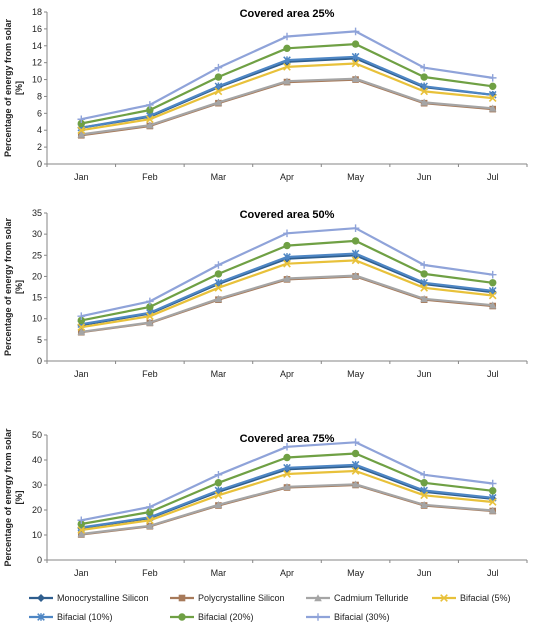 This screenshot has height=628, width=550. What do you see at coordinates (241, 598) in the screenshot?
I see `legend-label: Polycrystalline Silicon` at bounding box center [241, 598].